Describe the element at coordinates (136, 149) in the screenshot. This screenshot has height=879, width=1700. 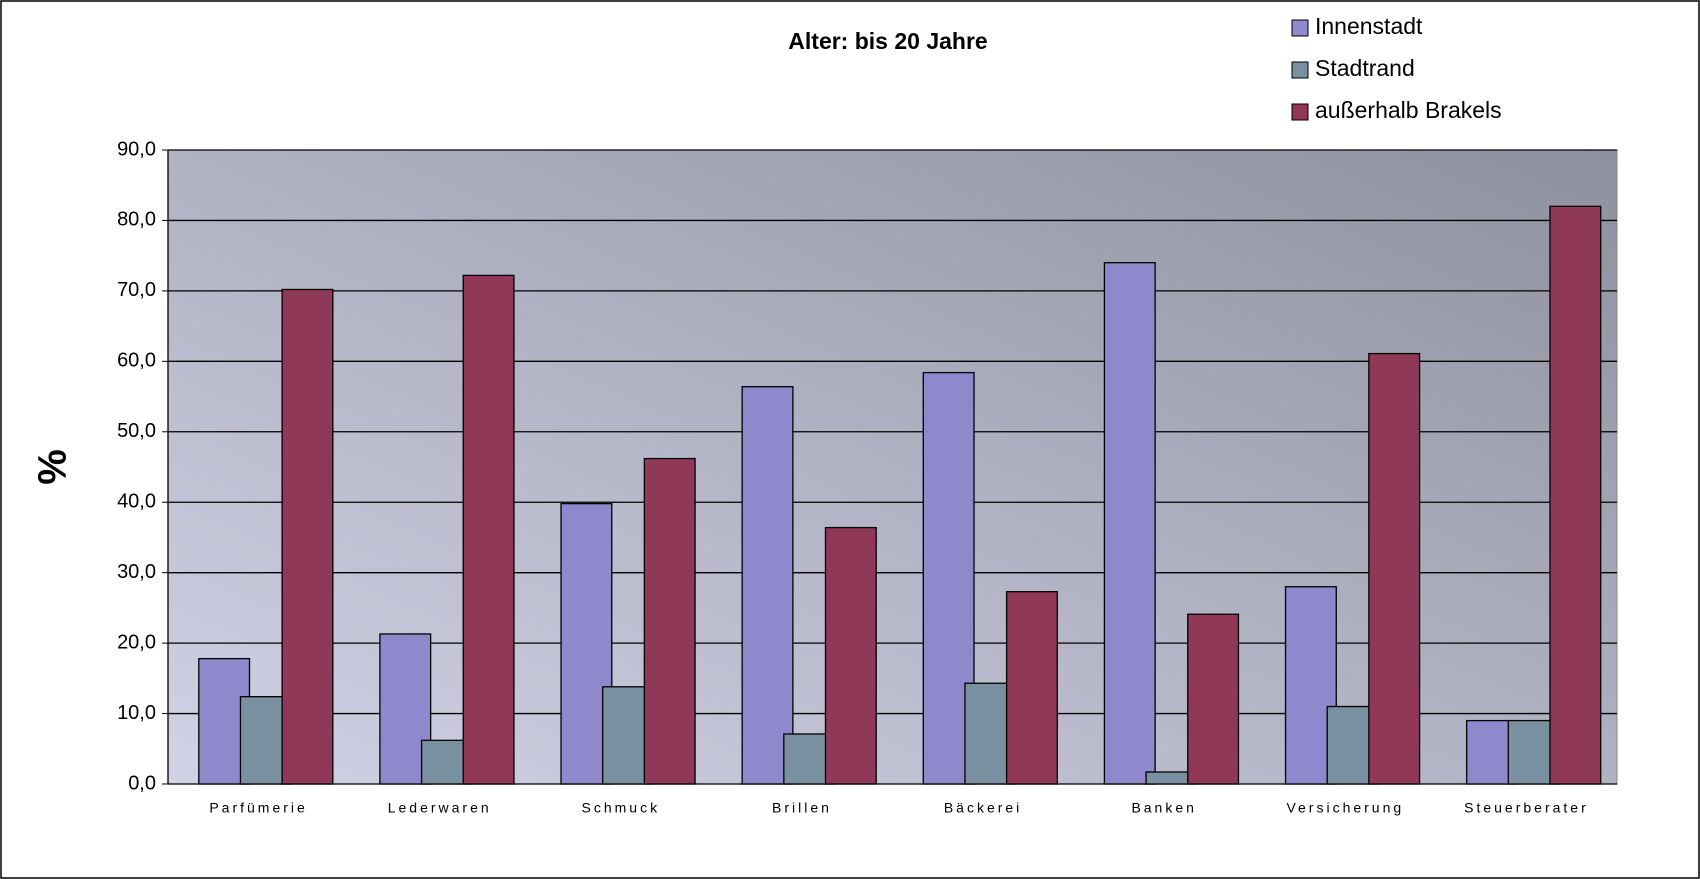
I see `y-tick-label: 90,0` at that location.